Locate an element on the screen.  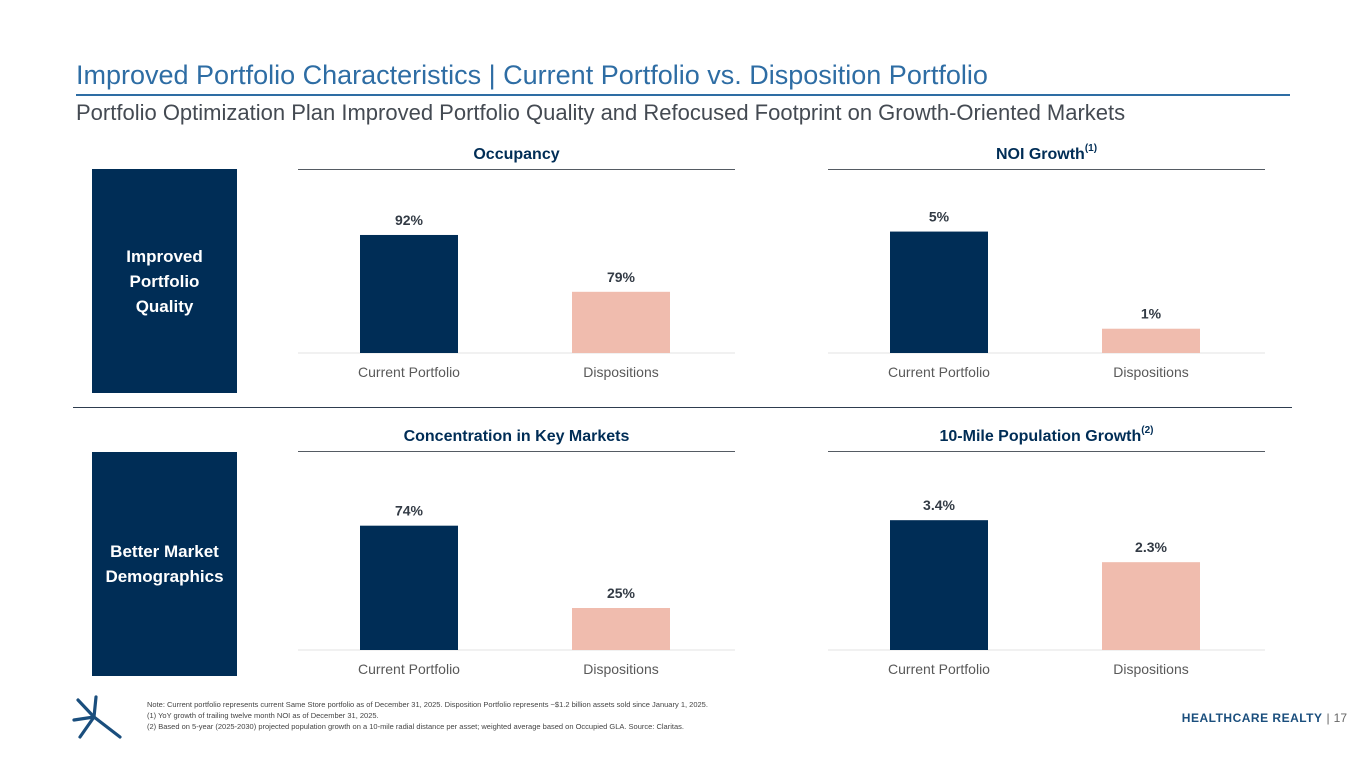
star-burst-logo-icon is located at coordinates (97, 717).